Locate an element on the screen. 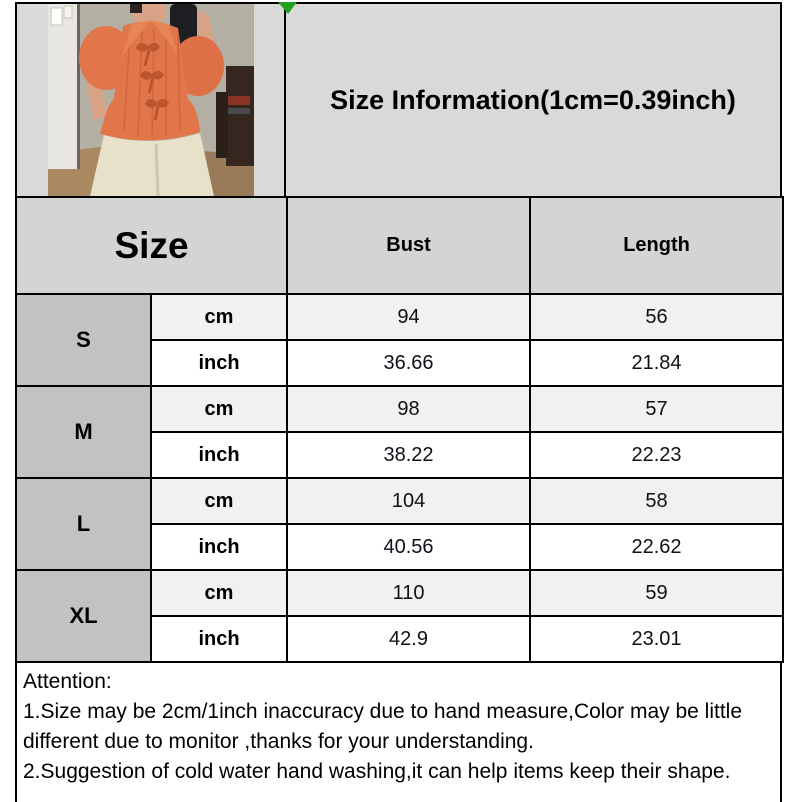 This screenshot has height=802, width=800. column-header-bust: Bust is located at coordinates (409, 245).